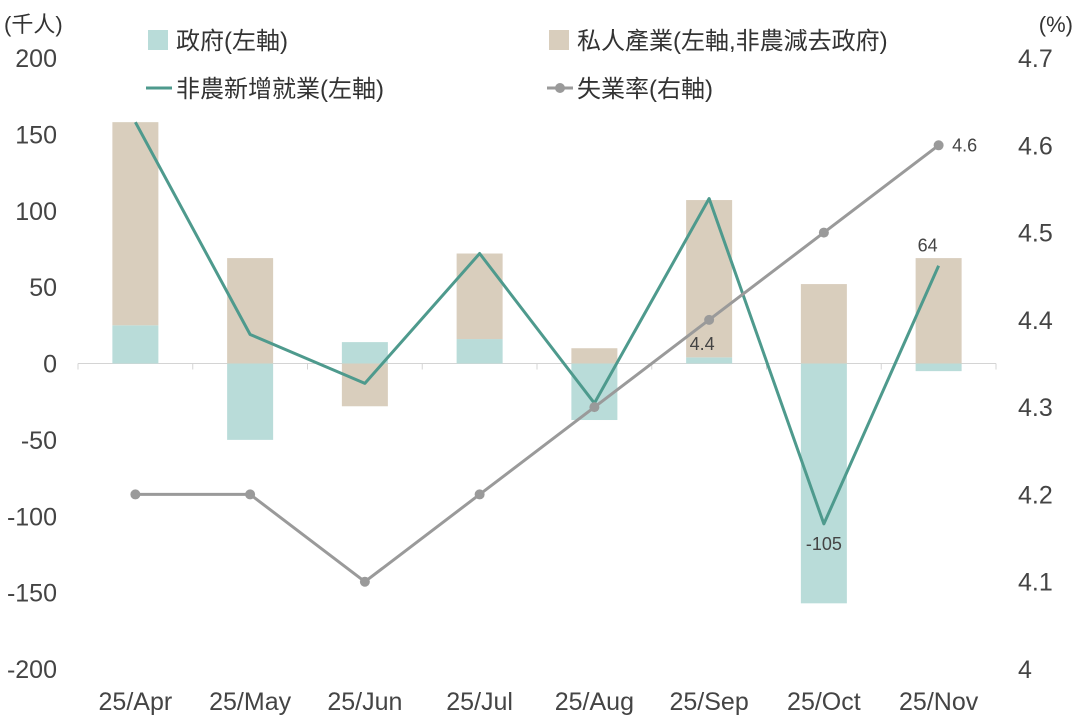  Describe the element at coordinates (1035, 59) in the screenshot. I see `right-axis-tick-label: 4.7` at that location.